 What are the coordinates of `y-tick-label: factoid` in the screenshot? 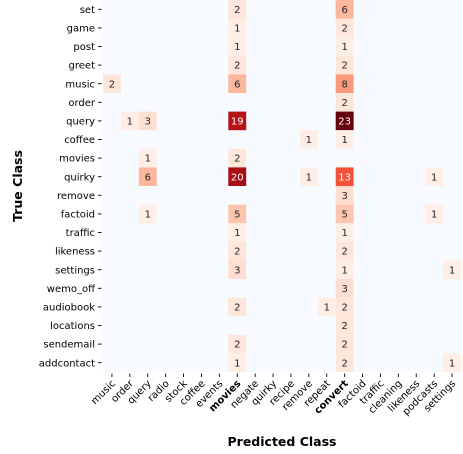 It's located at (78, 215).